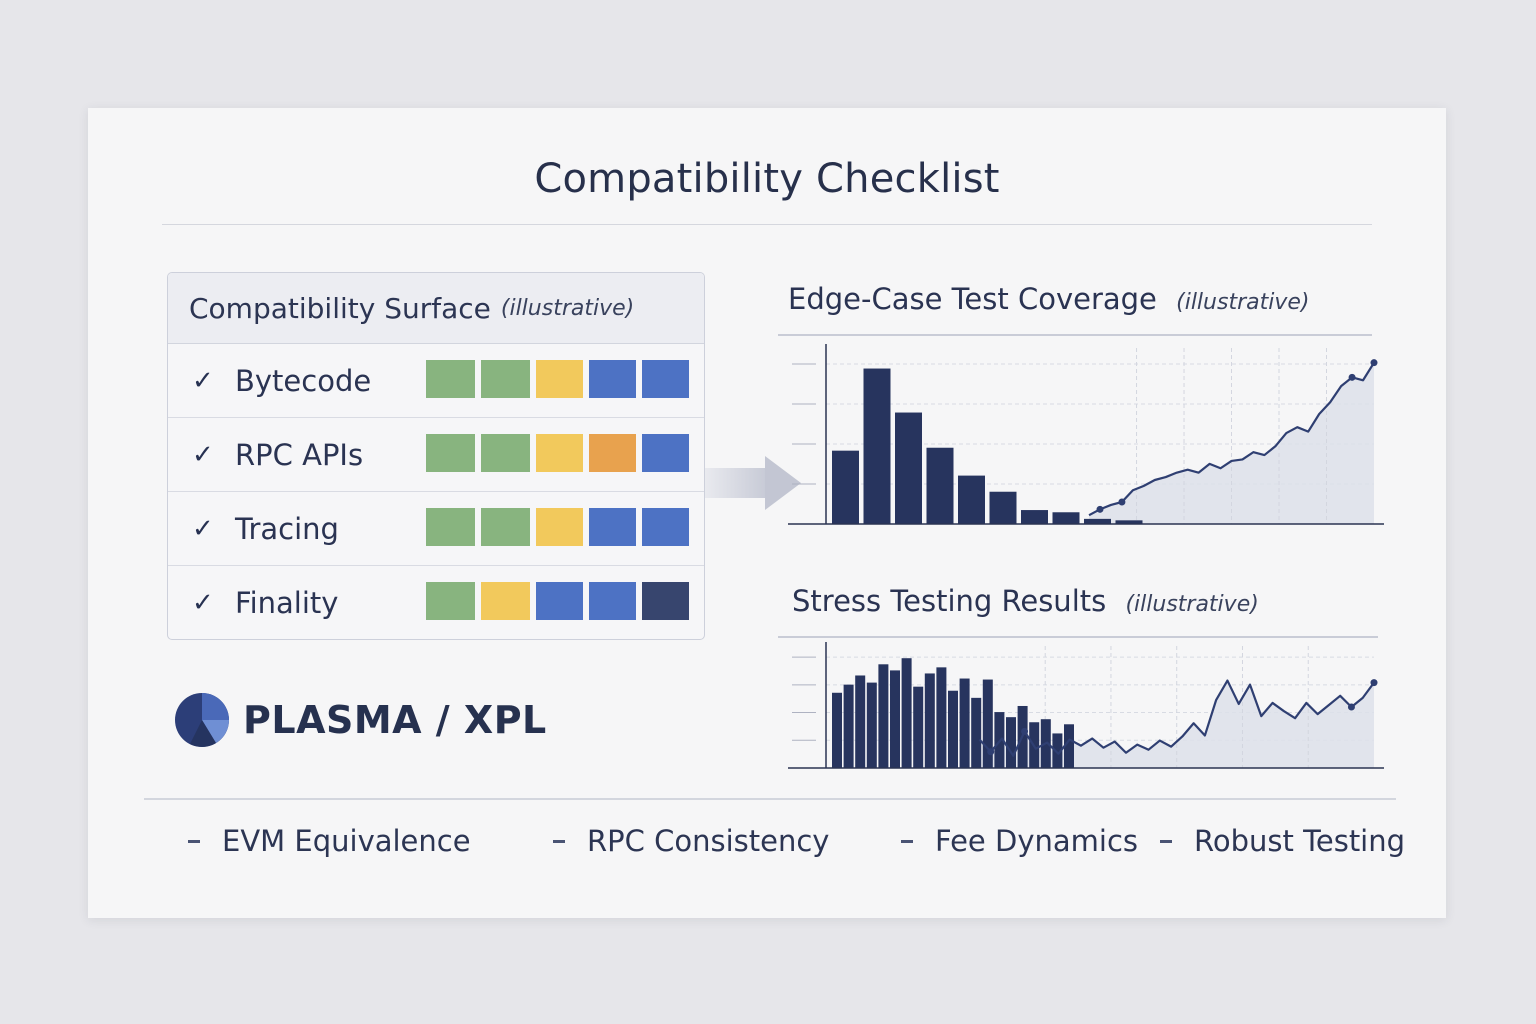  What do you see at coordinates (1036, 841) in the screenshot?
I see `footer-item-label: Fee Dynamics` at bounding box center [1036, 841].